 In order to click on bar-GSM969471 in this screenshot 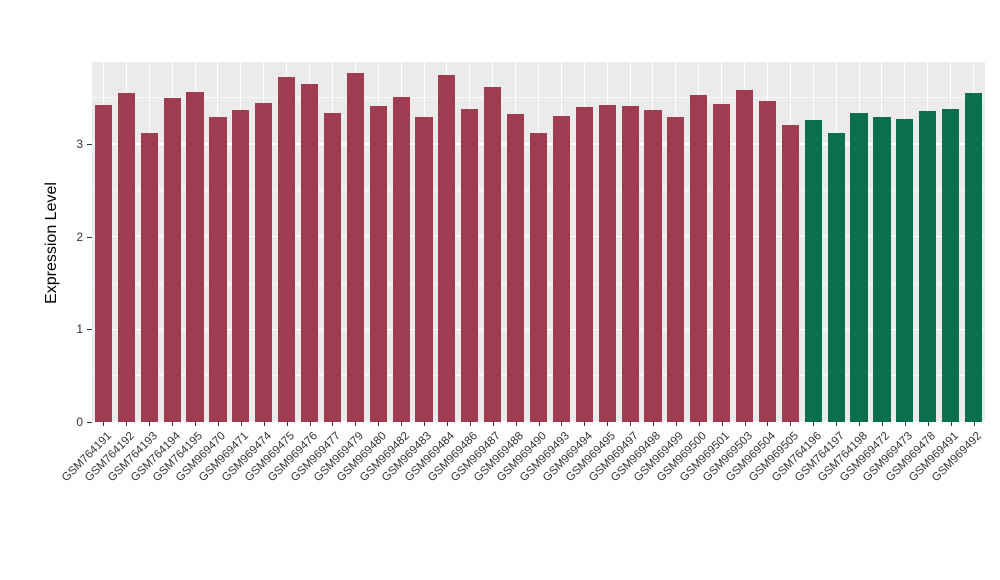, I will do `click(241, 265)`.